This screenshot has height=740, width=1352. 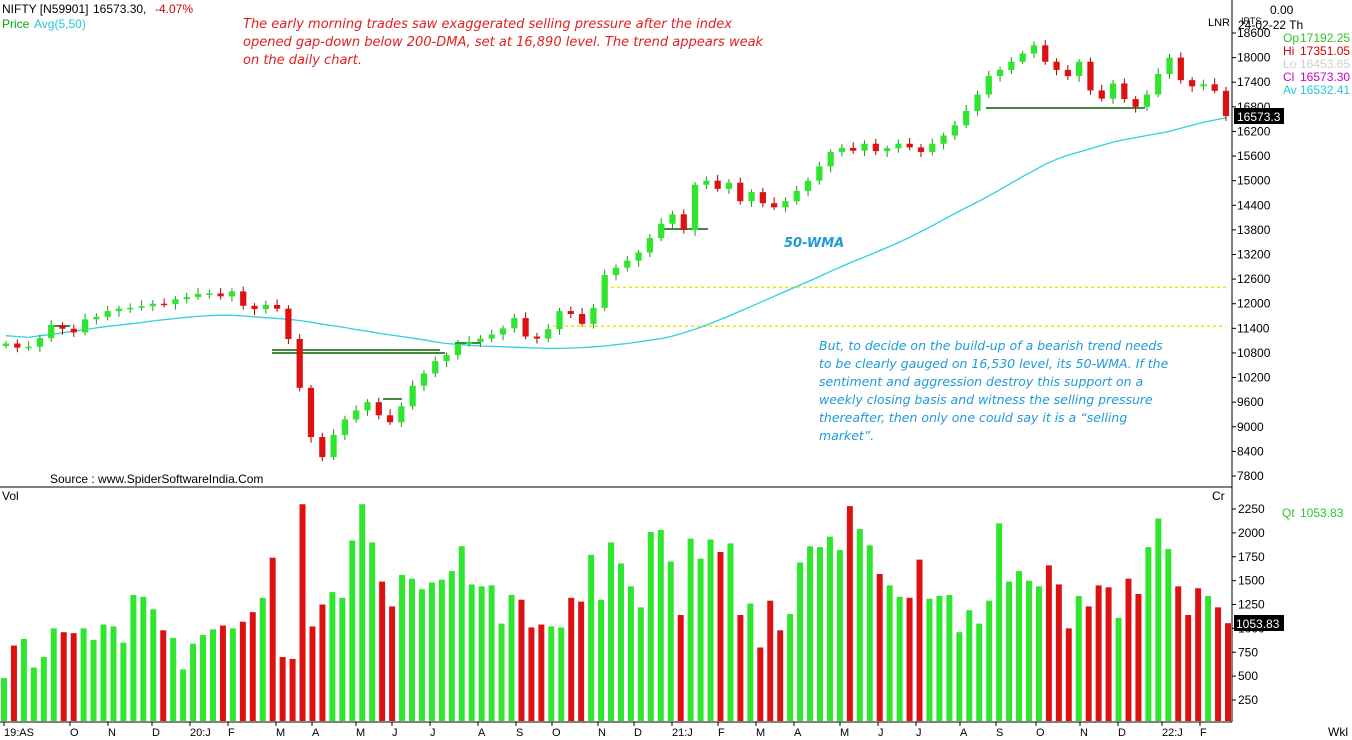 I want to click on x-tick-label: 19:AS, so click(x=19, y=733).